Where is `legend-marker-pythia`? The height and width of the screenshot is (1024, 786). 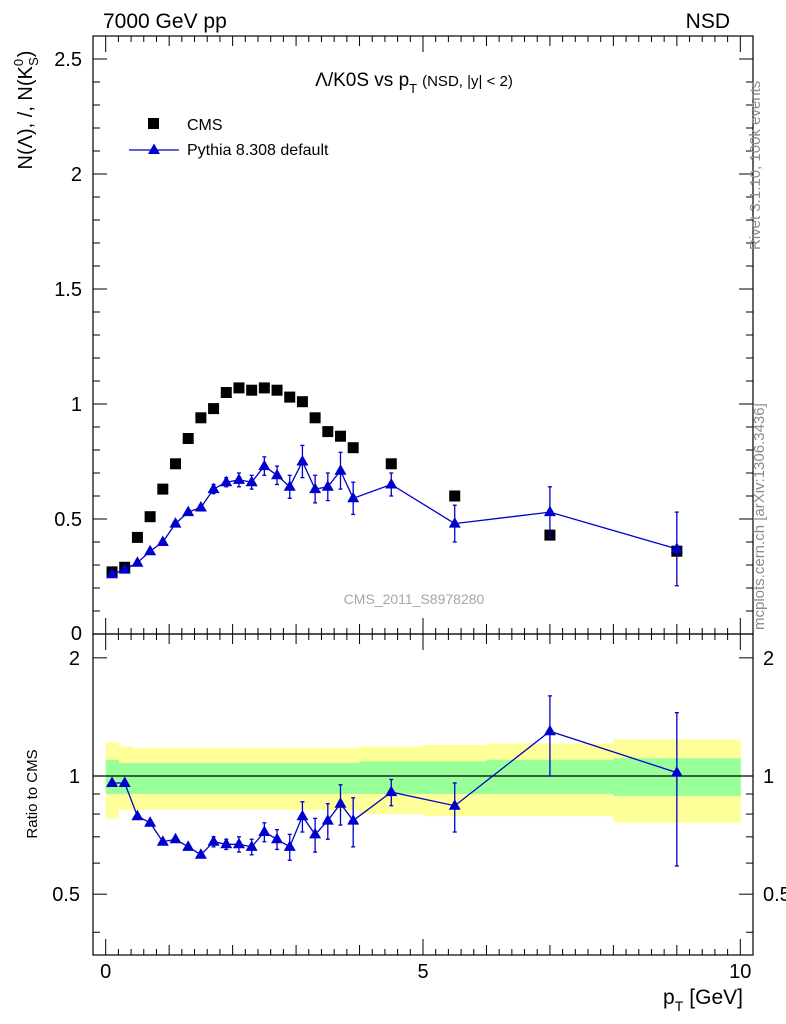
legend-marker-pythia is located at coordinates (154, 148).